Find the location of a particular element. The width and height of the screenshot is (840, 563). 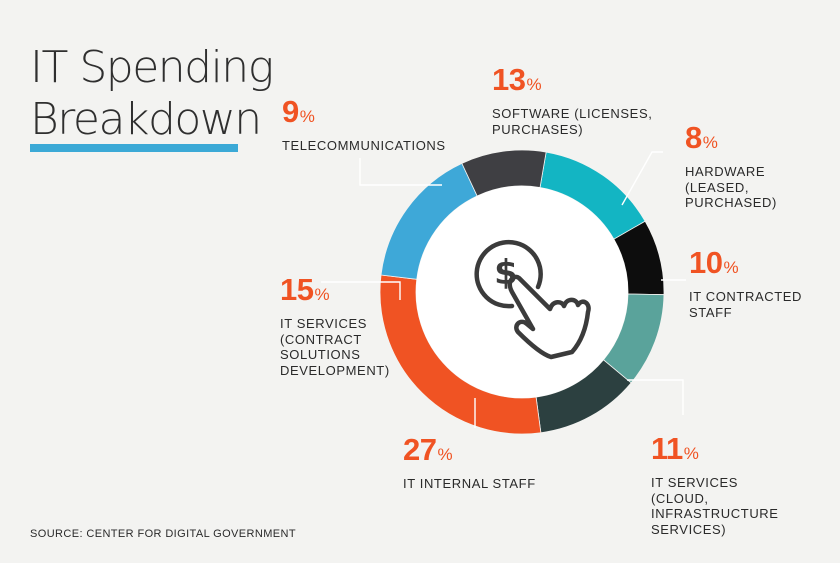

callout-telecommunications: 9% TELECOMMUNICATIONS is located at coordinates (364, 124).